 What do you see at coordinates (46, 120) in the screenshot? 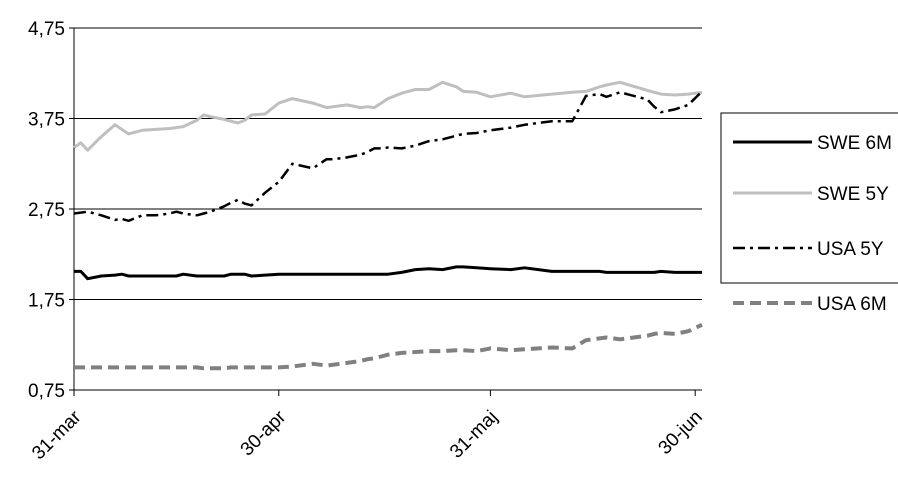
I see `y-tick-label: 3,75` at bounding box center [46, 120].